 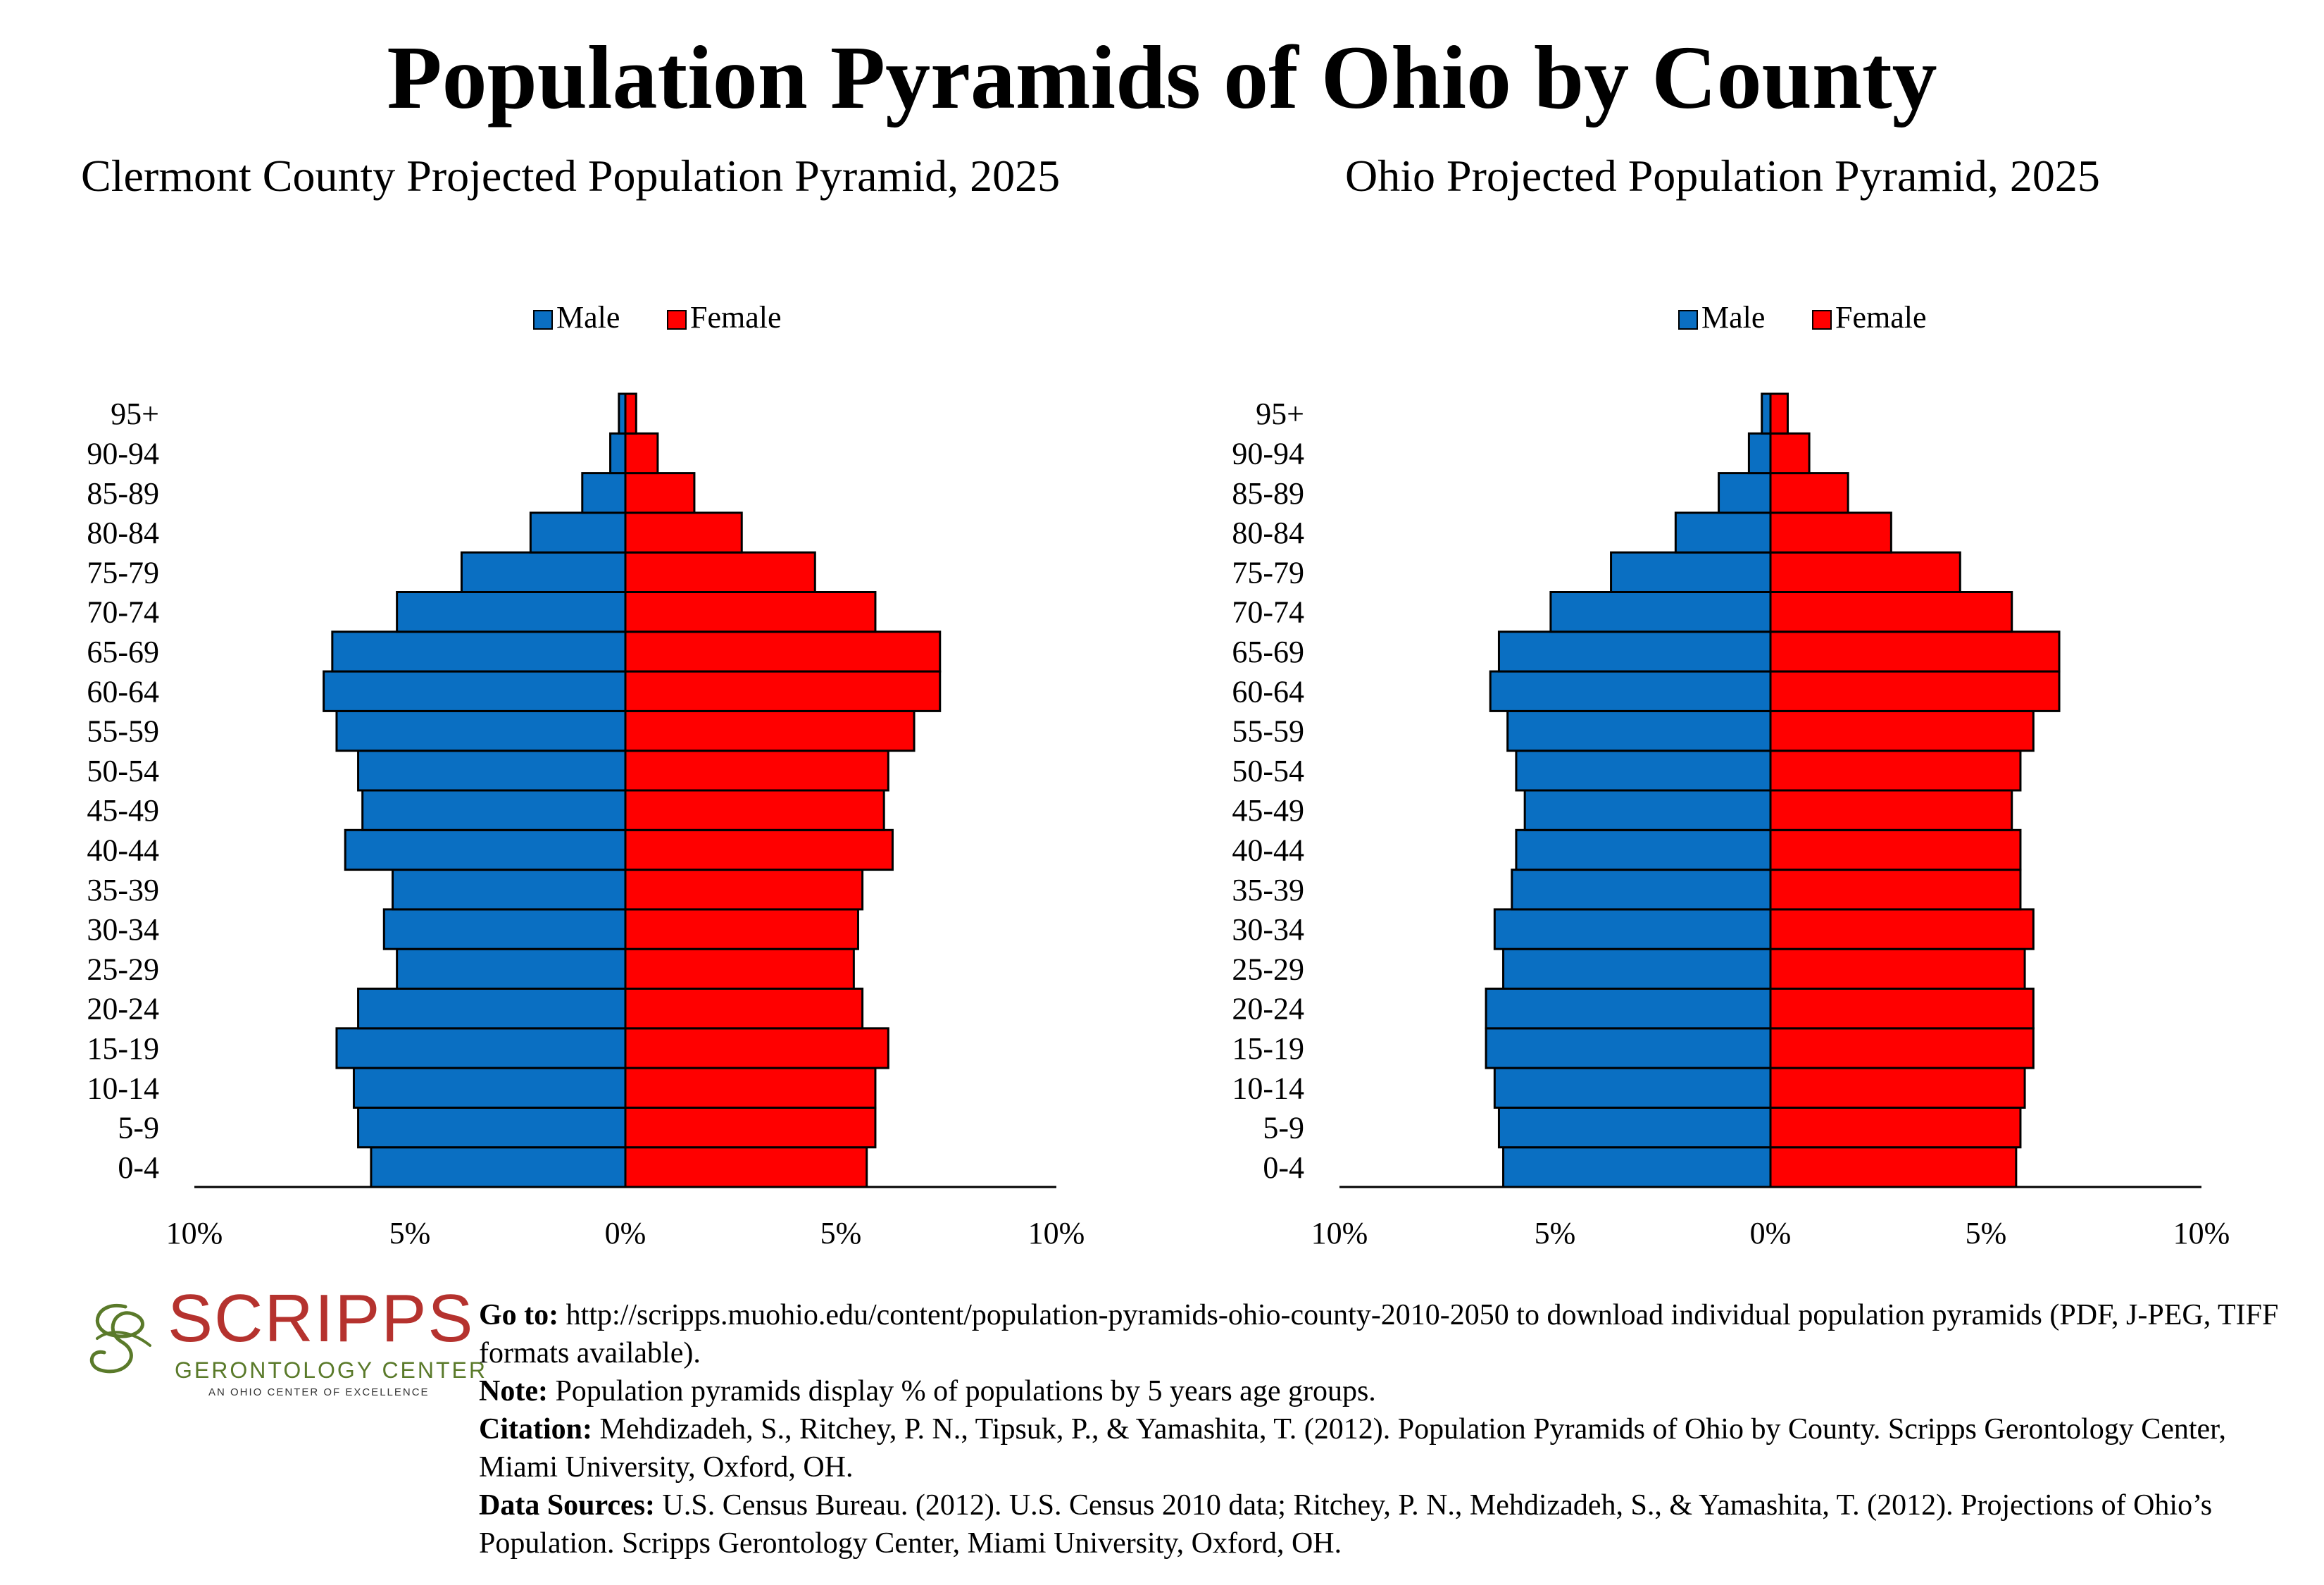 I want to click on x-tick-label-ohio: 5%, so click(x=1555, y=1233).